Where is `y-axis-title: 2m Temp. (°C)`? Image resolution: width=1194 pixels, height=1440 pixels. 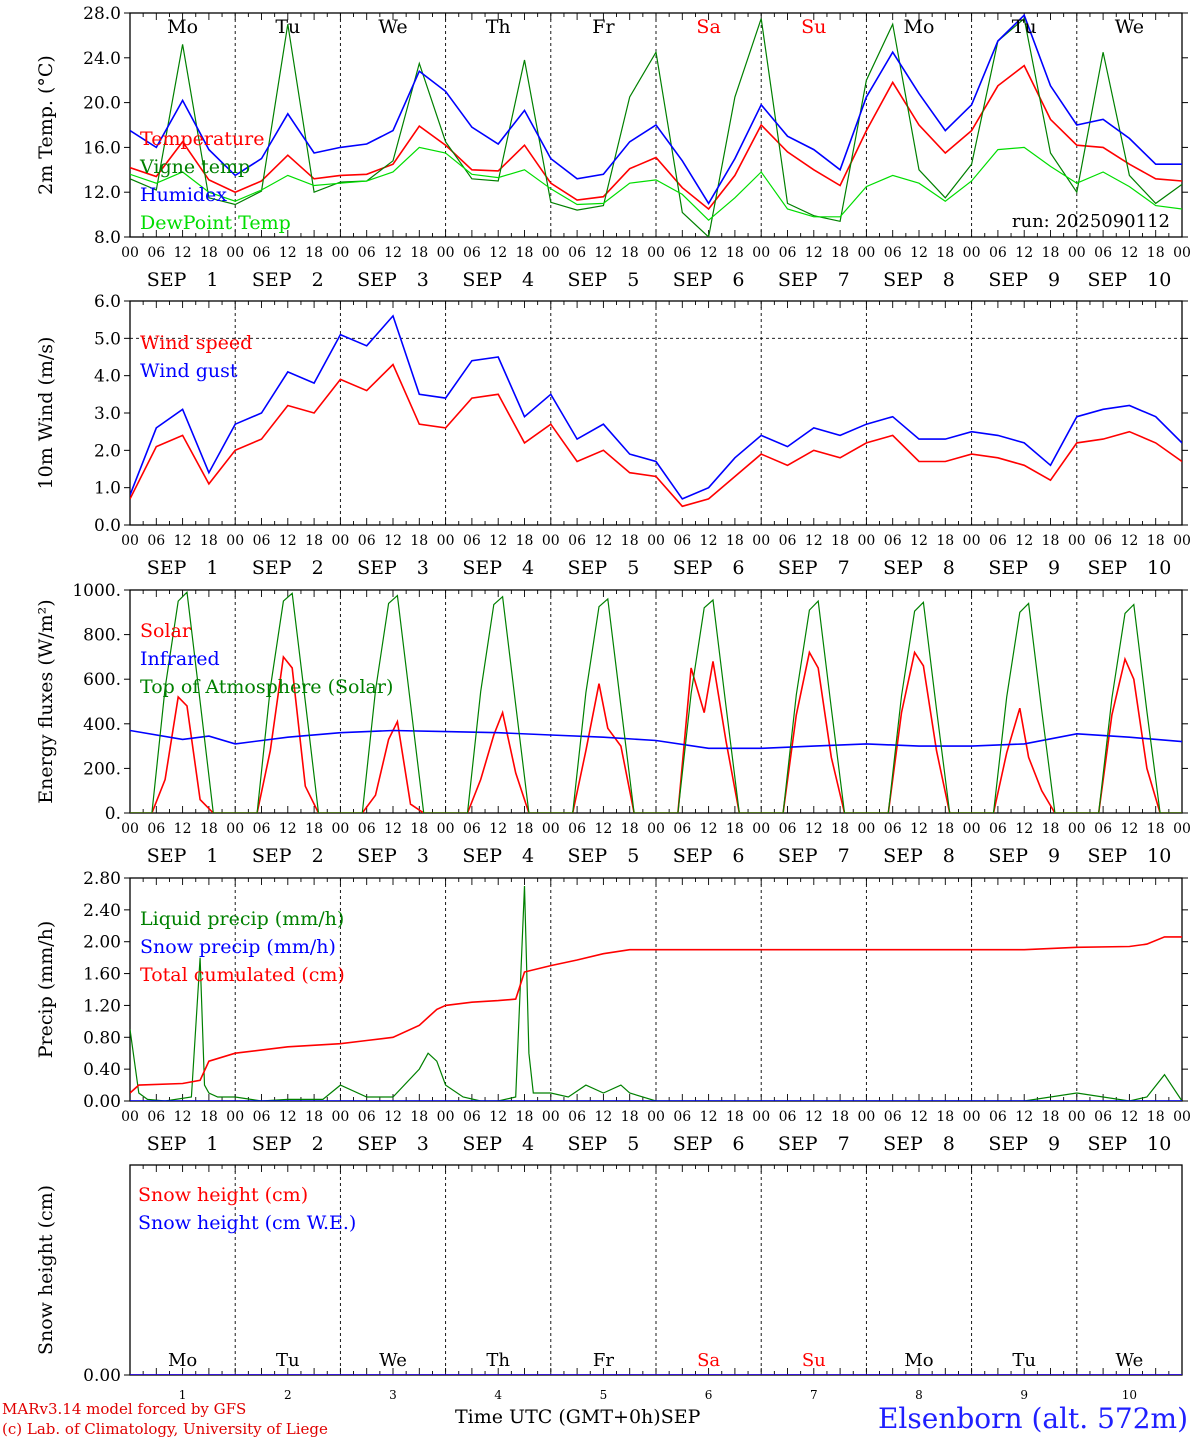
y-axis-title: 2m Temp. (°C) is located at coordinates (46, 125).